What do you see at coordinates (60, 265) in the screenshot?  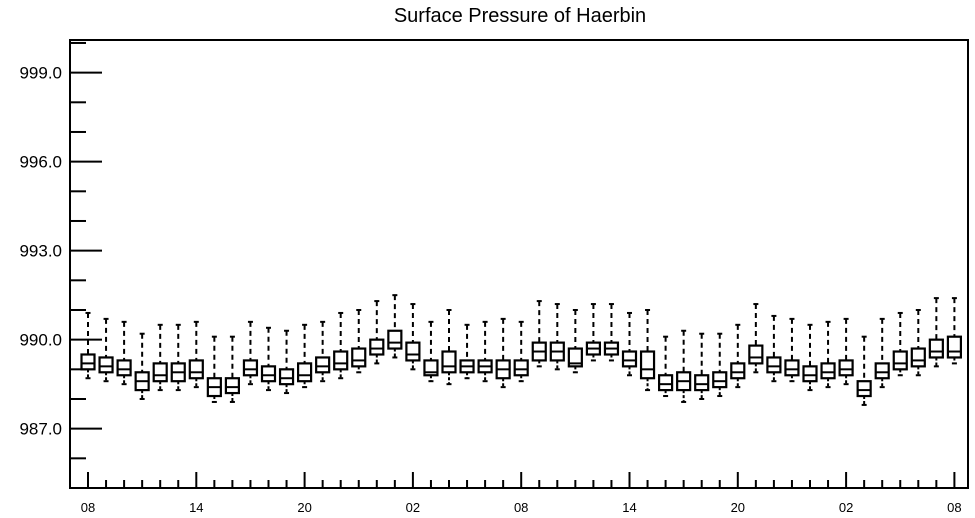 I see `y-axis: 987.0 990.0 993.0 996.0 999.0` at bounding box center [60, 265].